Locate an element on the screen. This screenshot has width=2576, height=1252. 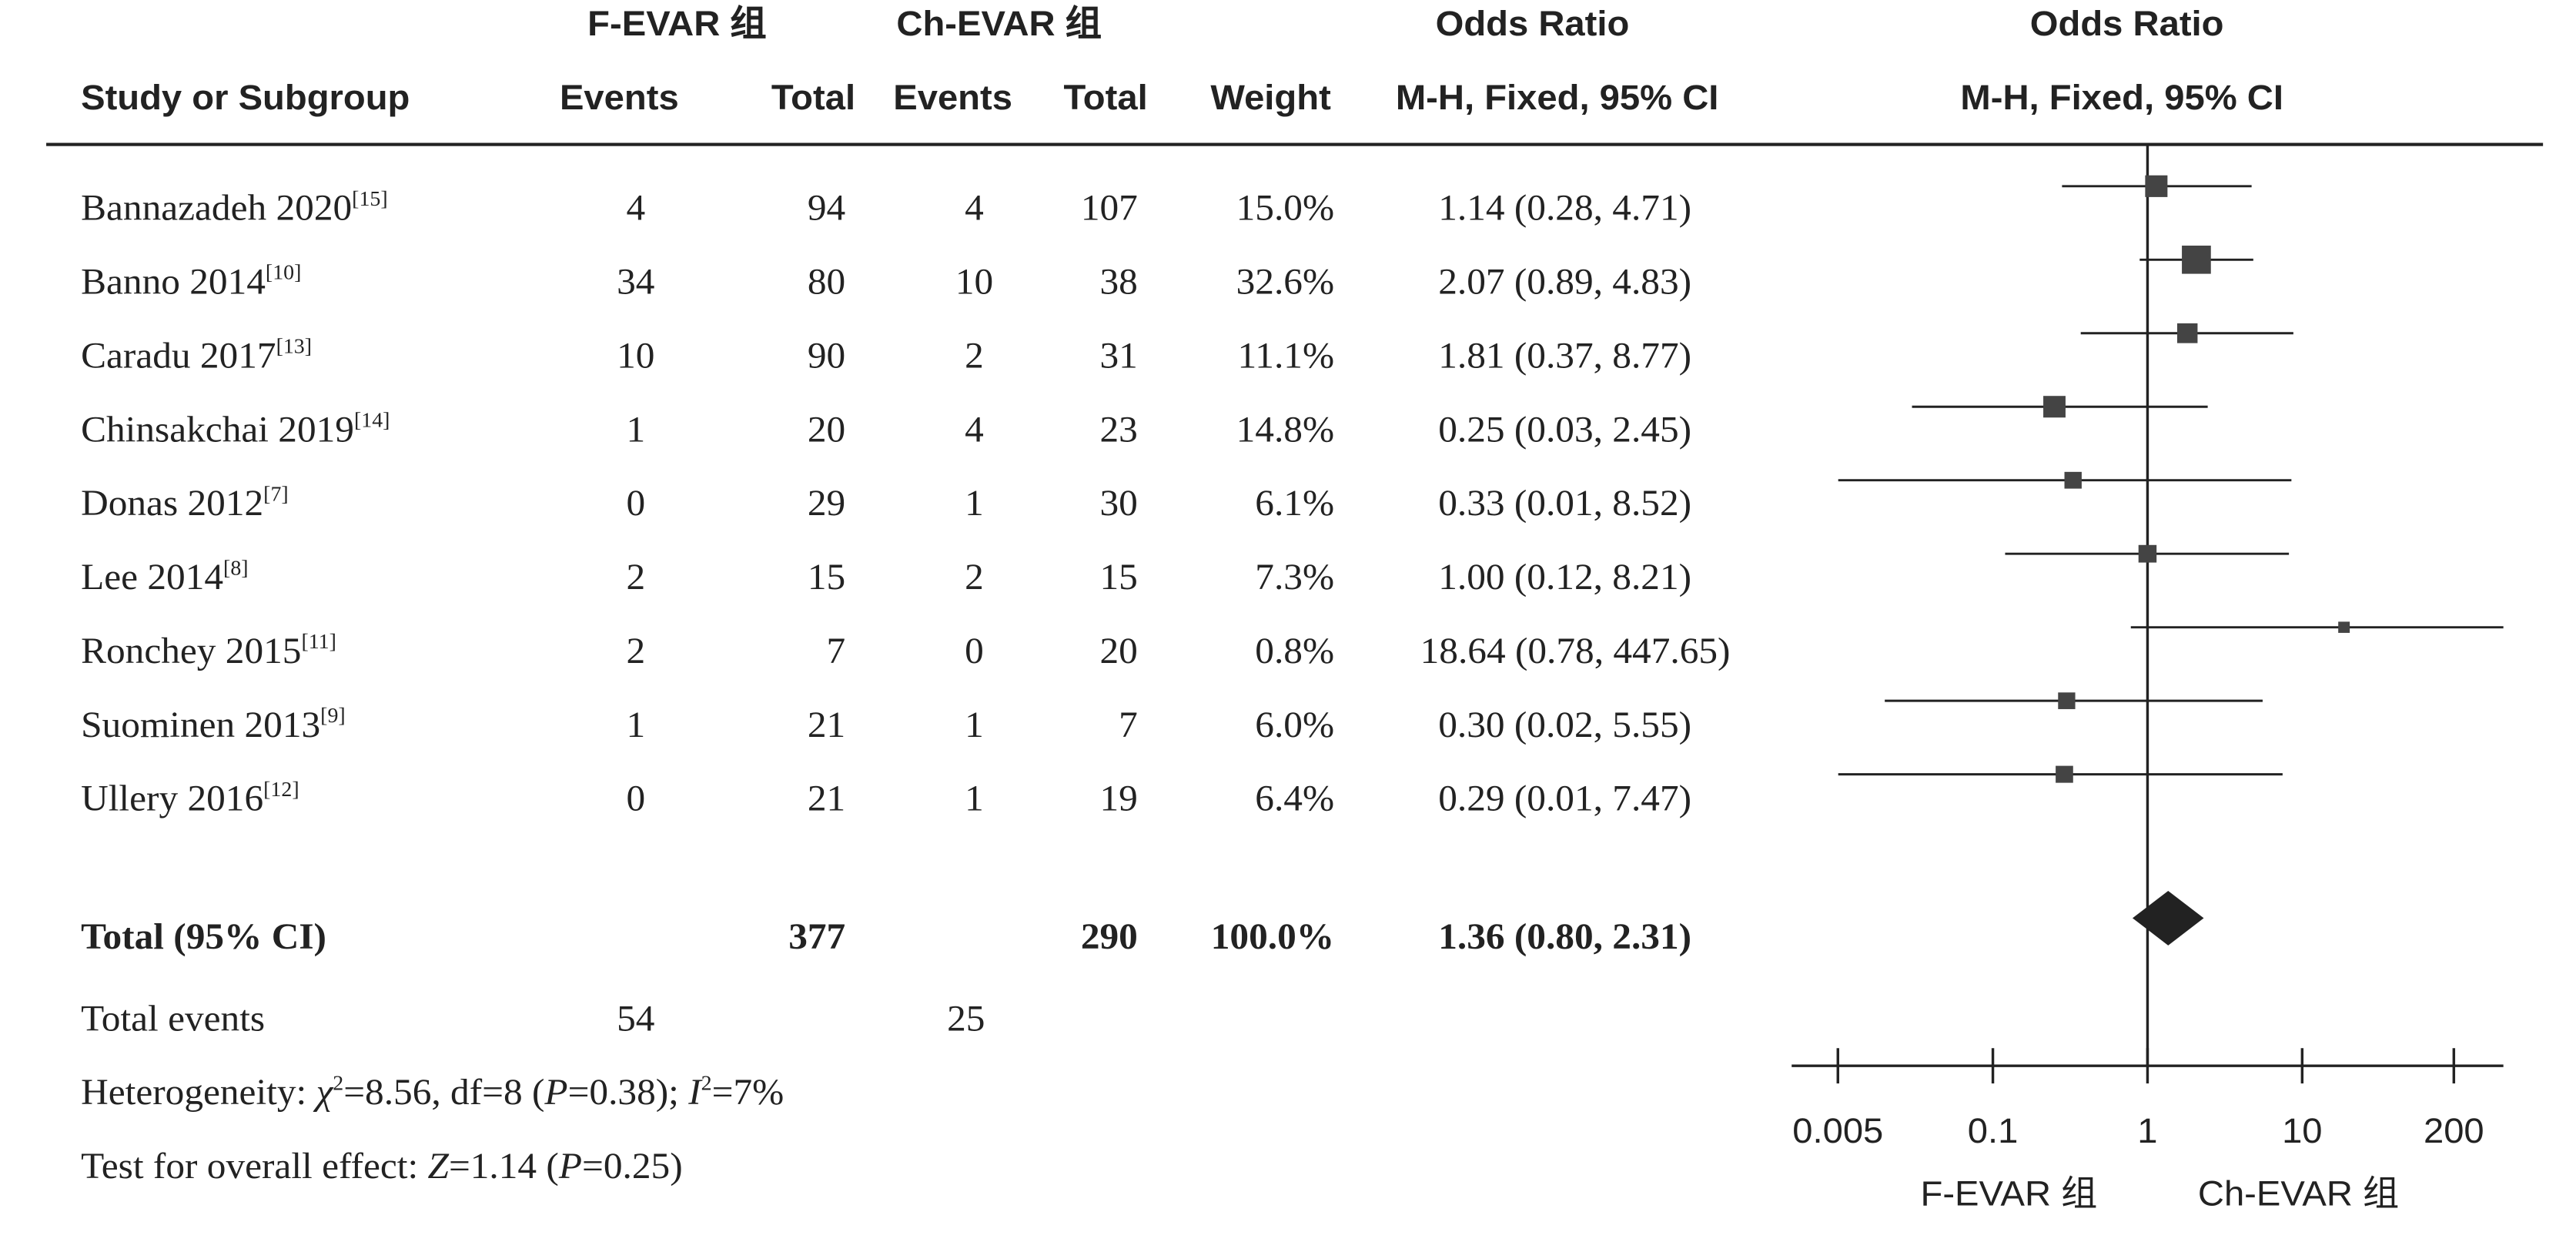
study-total2: 38 is located at coordinates (1119, 281).